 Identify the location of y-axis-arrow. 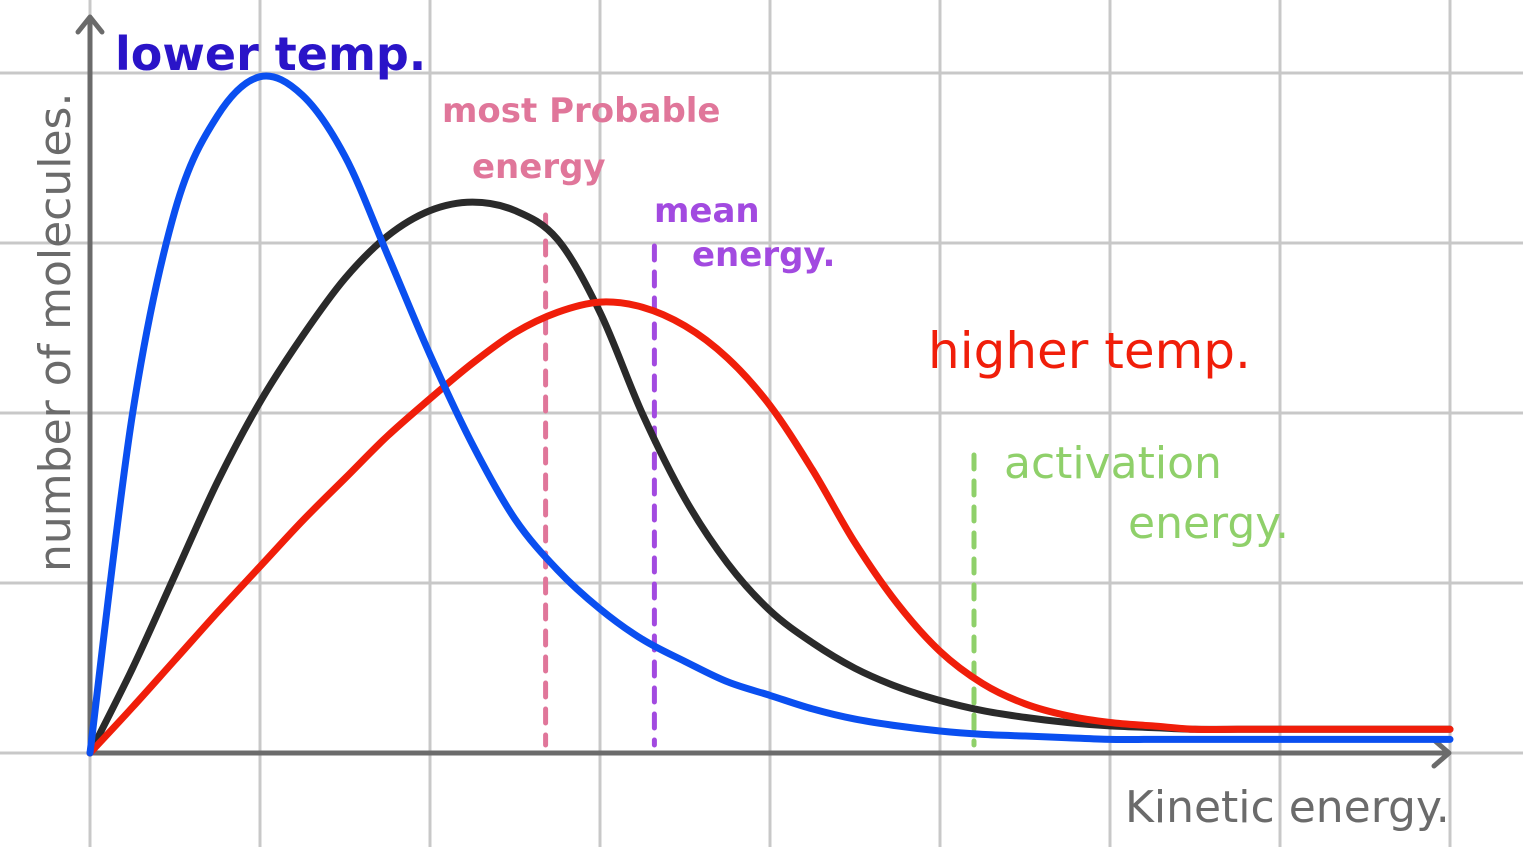
(90, 24).